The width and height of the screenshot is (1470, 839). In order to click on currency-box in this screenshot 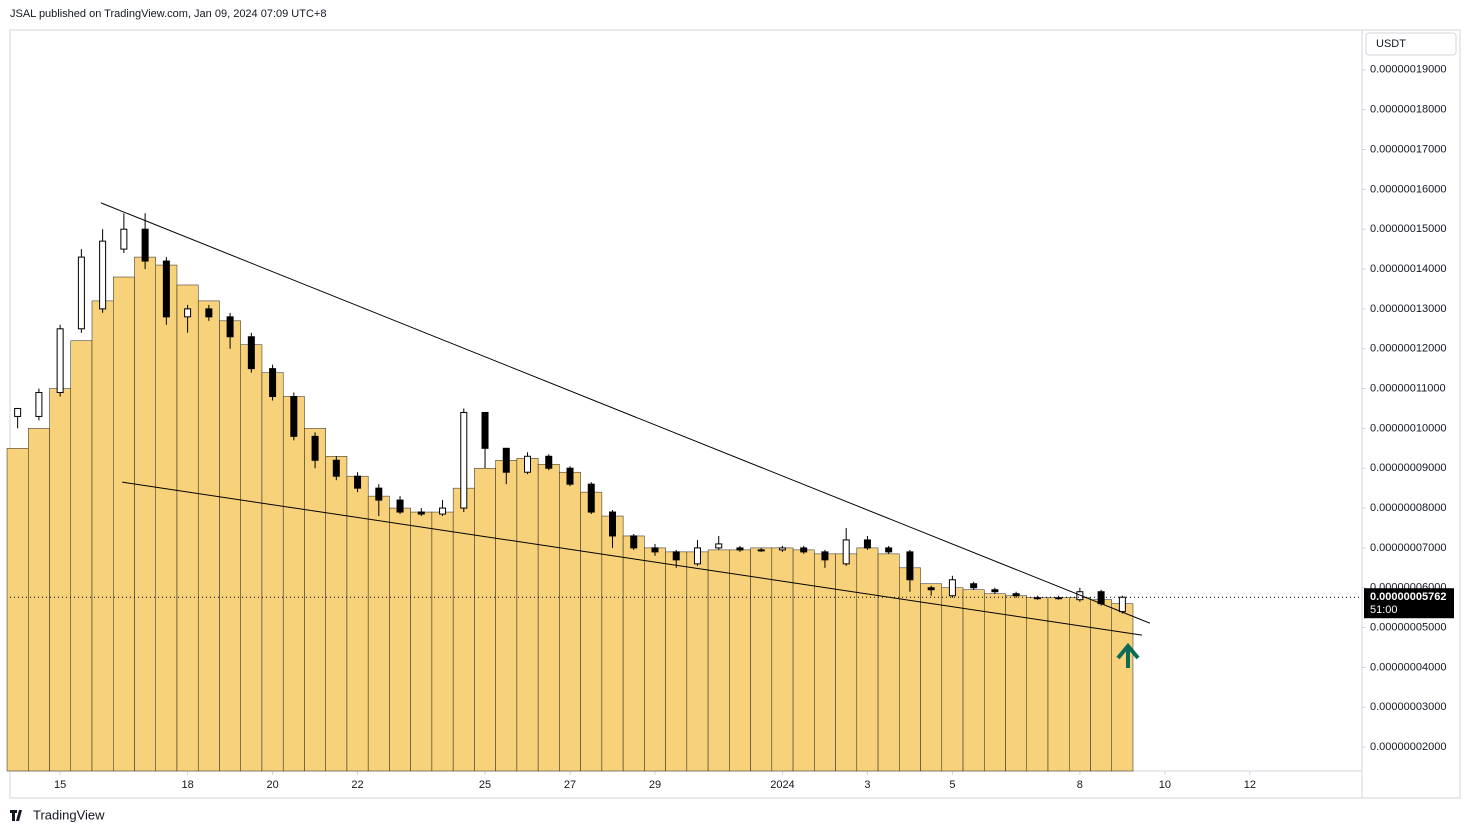, I will do `click(1411, 44)`.